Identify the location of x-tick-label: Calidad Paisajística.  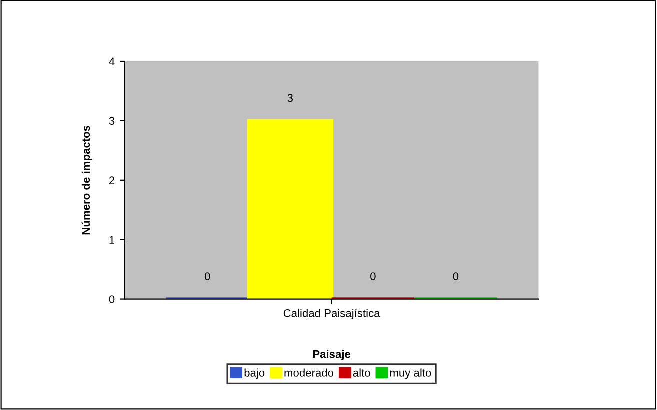
(332, 314).